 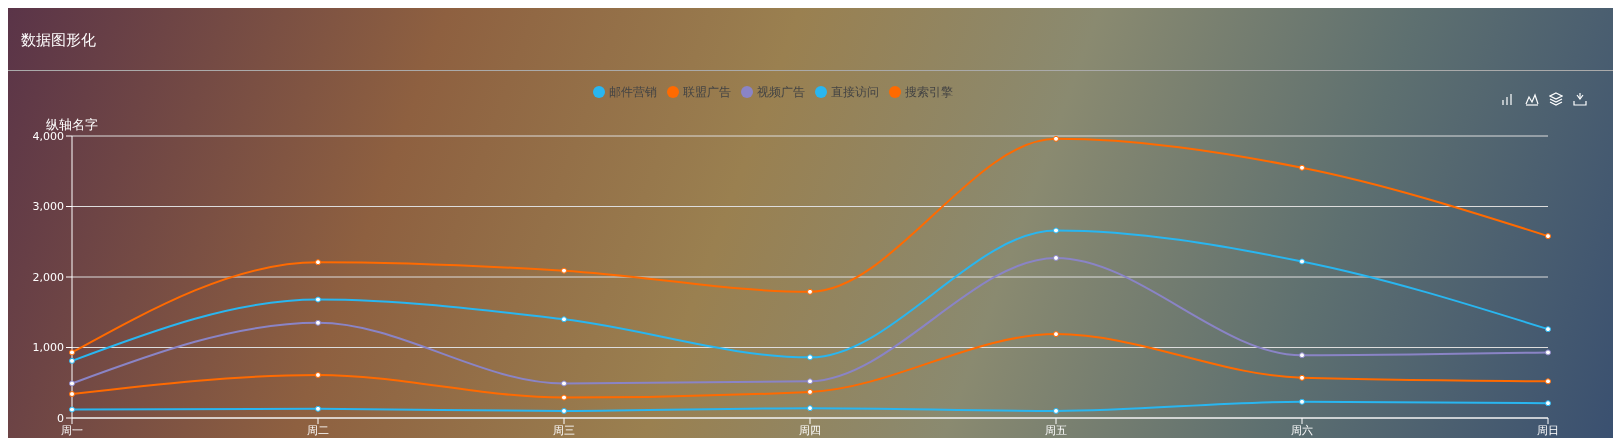 I want to click on chart-title: 数据图形化, so click(x=810, y=39).